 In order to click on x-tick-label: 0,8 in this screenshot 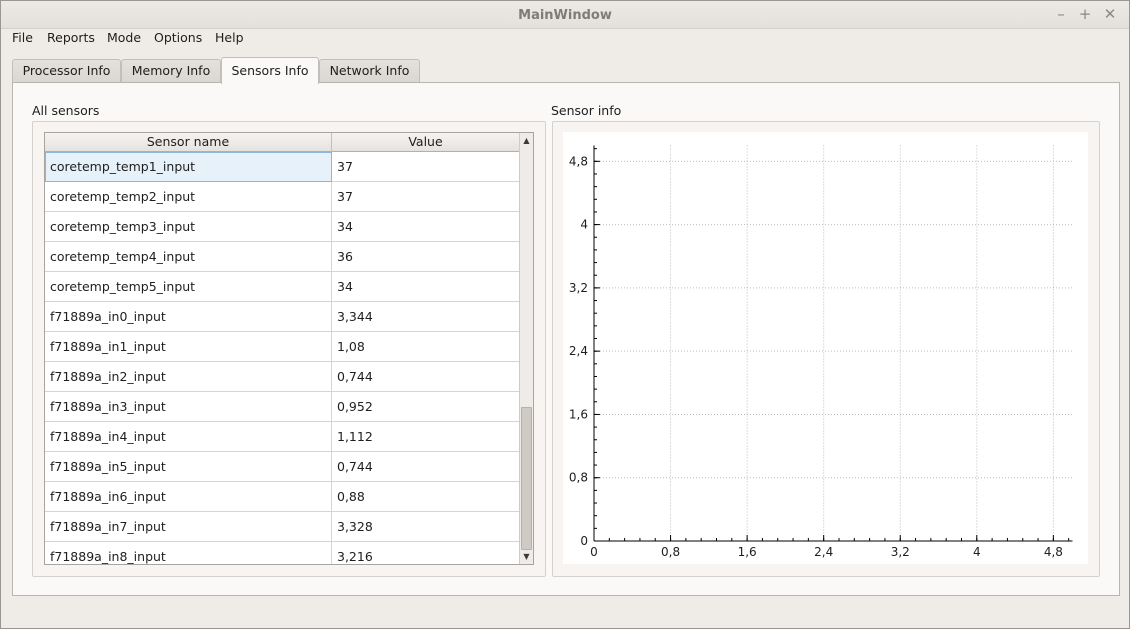, I will do `click(670, 552)`.